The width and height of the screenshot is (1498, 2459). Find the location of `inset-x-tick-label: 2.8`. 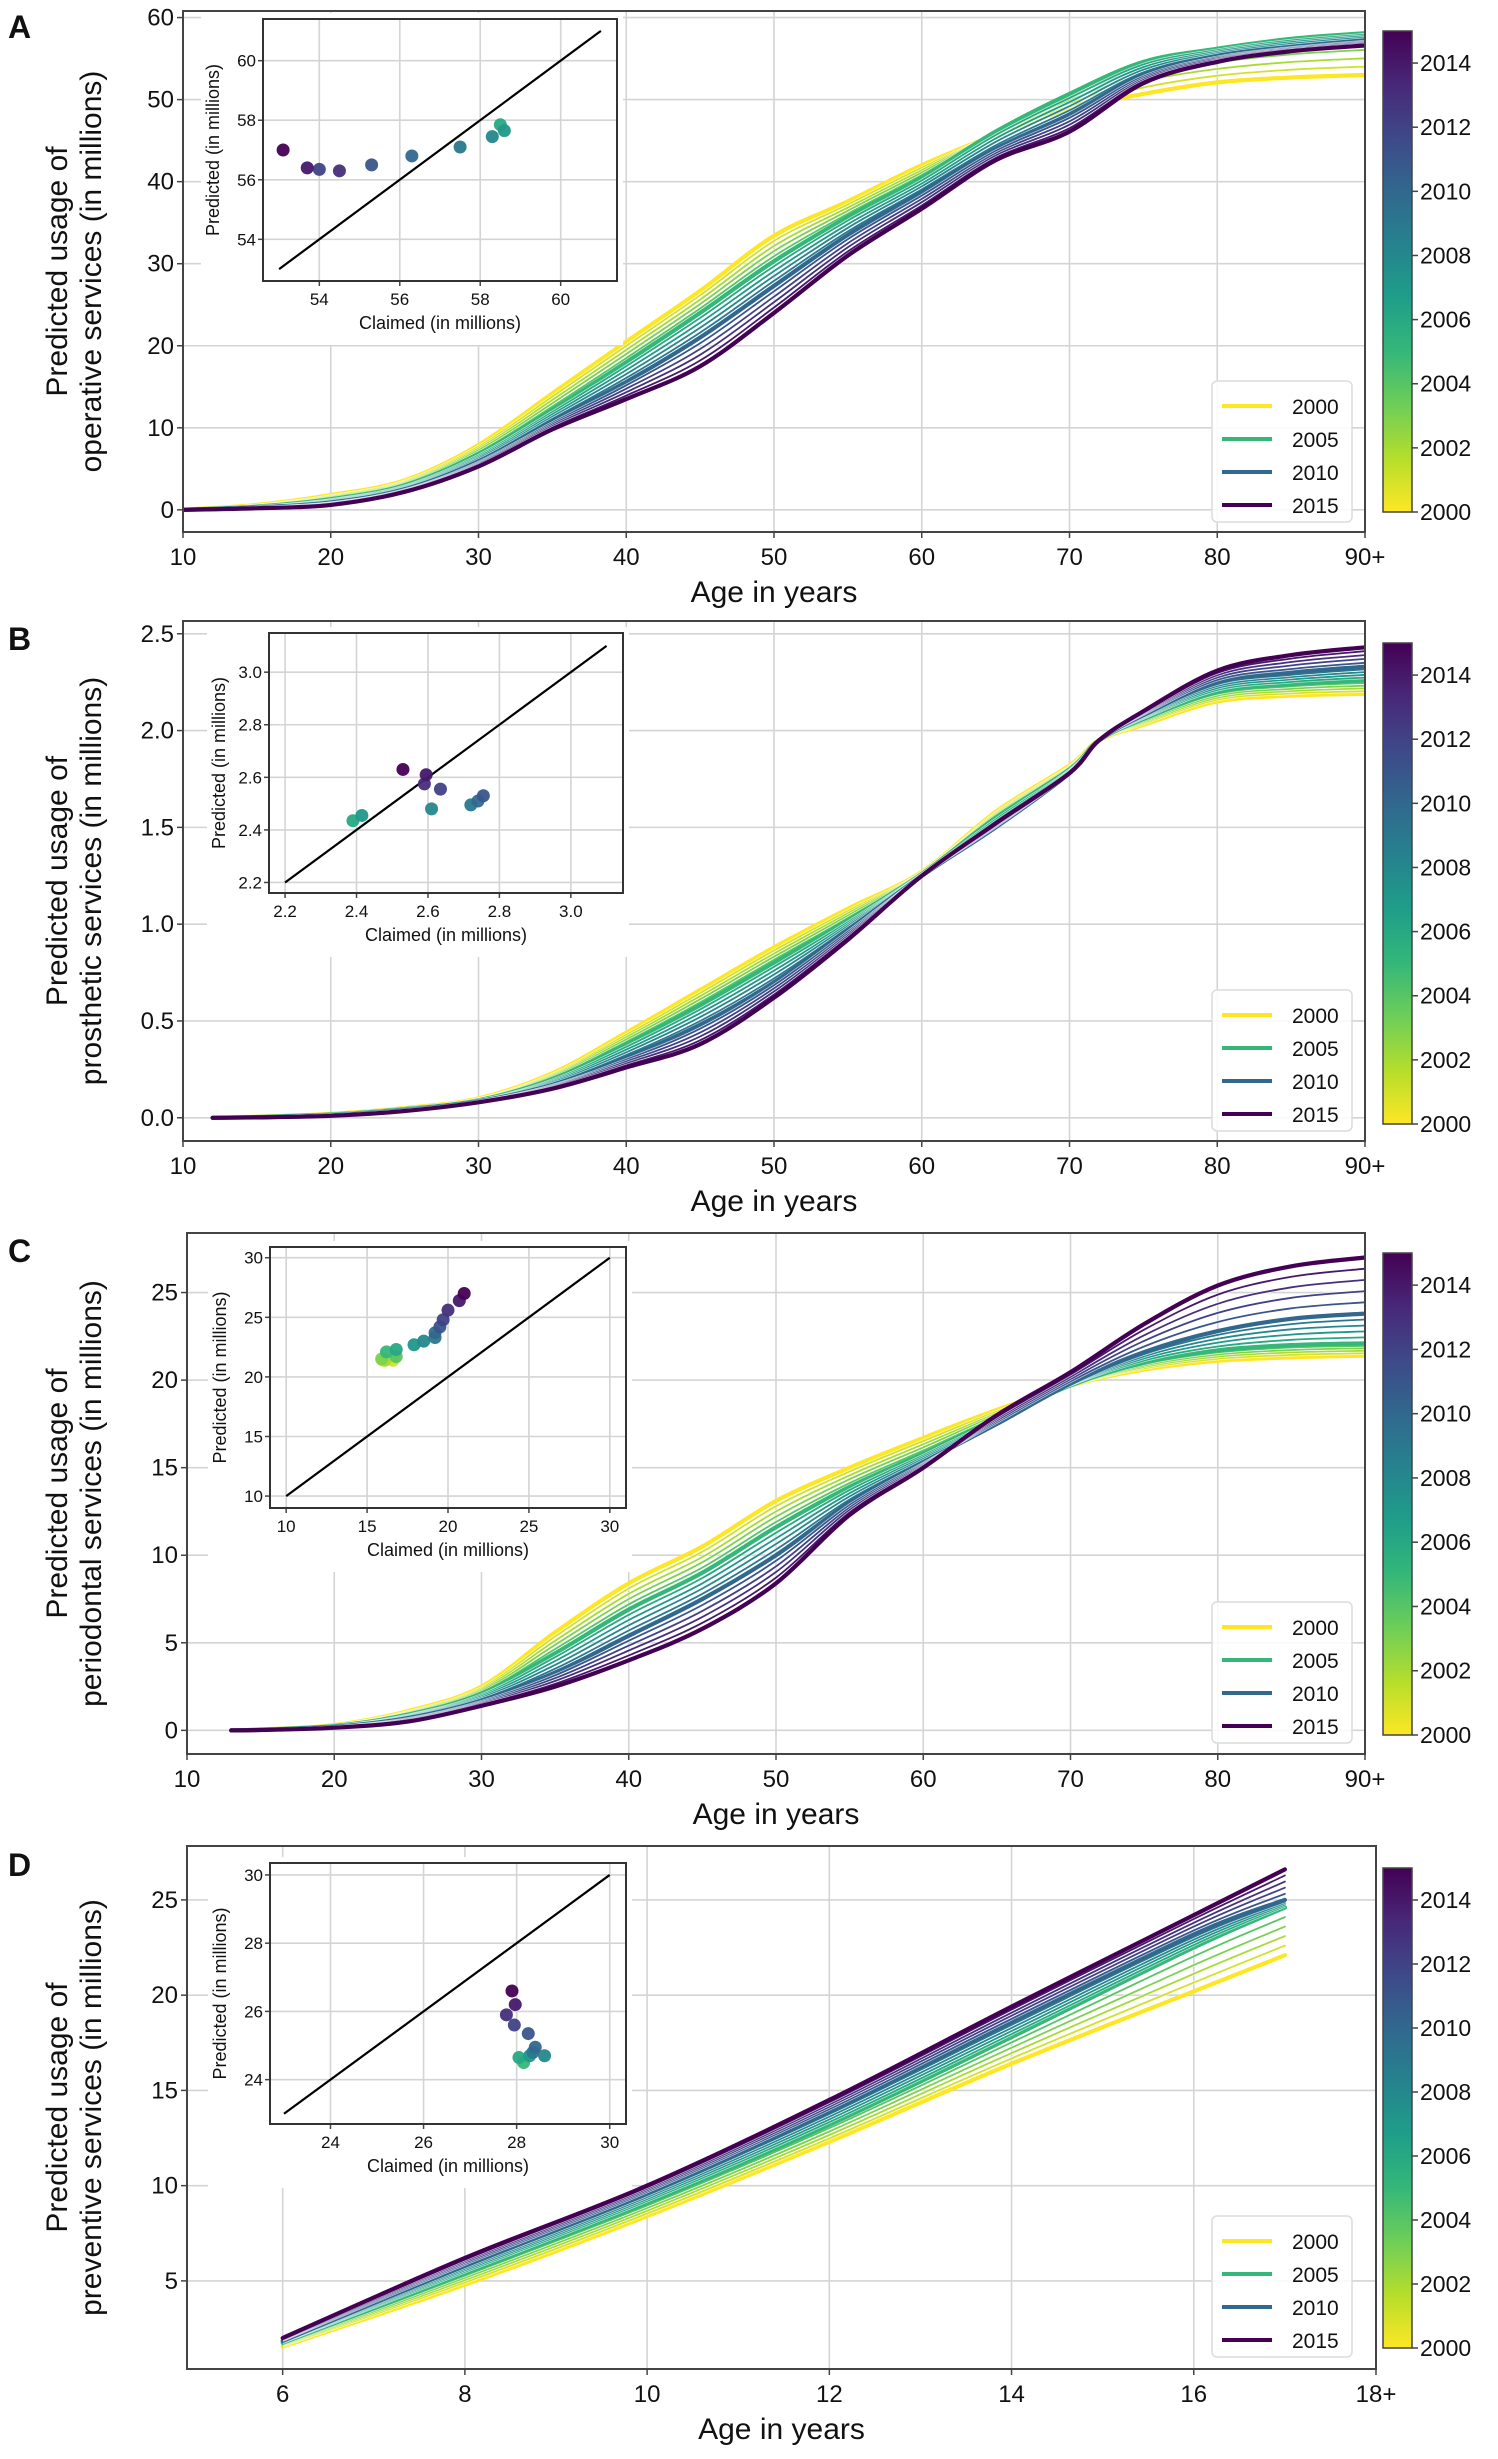

inset-x-tick-label: 2.8 is located at coordinates (500, 911).